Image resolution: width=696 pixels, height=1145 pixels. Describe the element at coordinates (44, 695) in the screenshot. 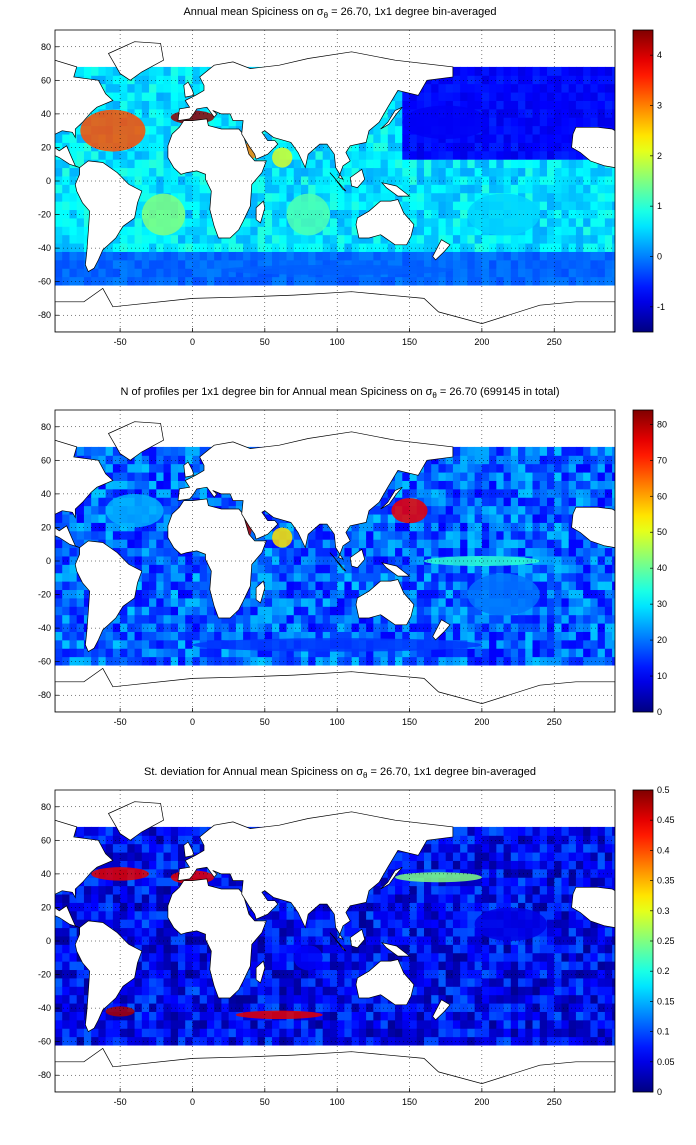

I see `y-tick-label: -80` at that location.